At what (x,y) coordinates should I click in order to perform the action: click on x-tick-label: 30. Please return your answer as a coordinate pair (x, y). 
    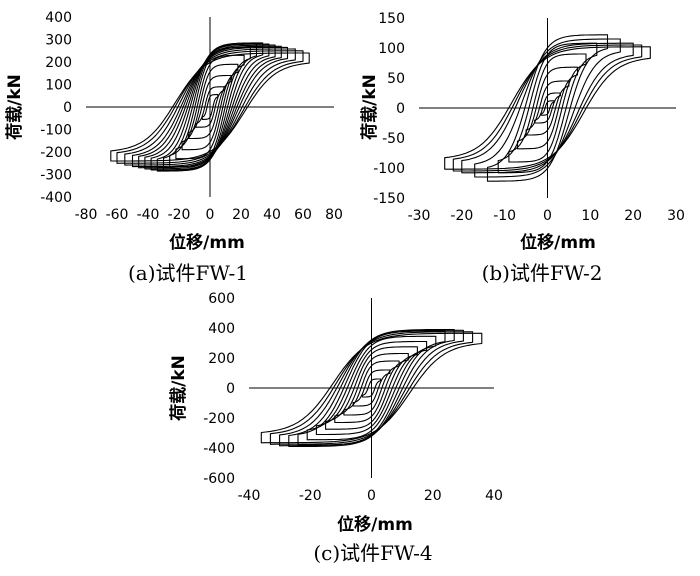
    Looking at the image, I should click on (676, 216).